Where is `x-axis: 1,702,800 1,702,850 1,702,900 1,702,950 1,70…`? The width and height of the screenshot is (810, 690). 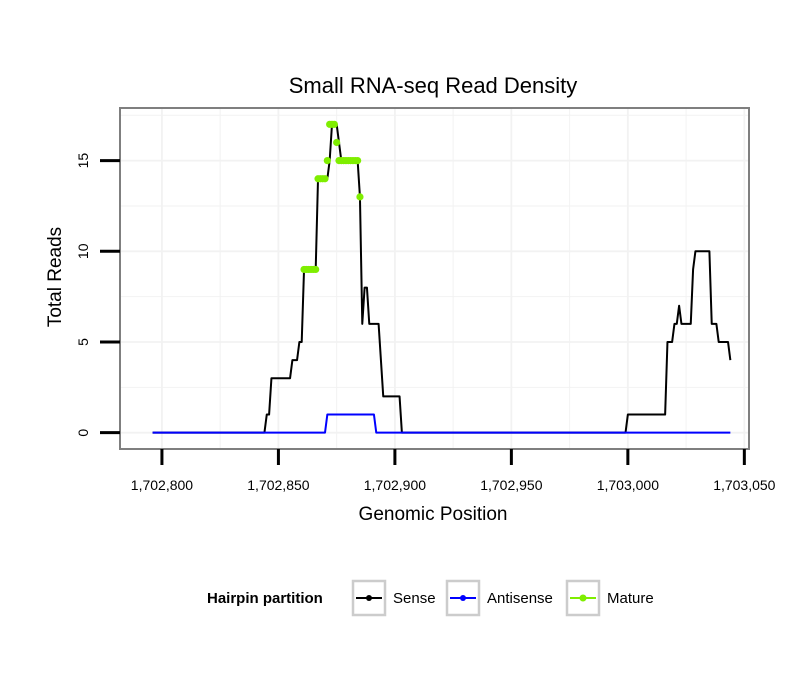
x-axis: 1,702,800 1,702,850 1,702,900 1,702,950 1,70… is located at coordinates (453, 471).